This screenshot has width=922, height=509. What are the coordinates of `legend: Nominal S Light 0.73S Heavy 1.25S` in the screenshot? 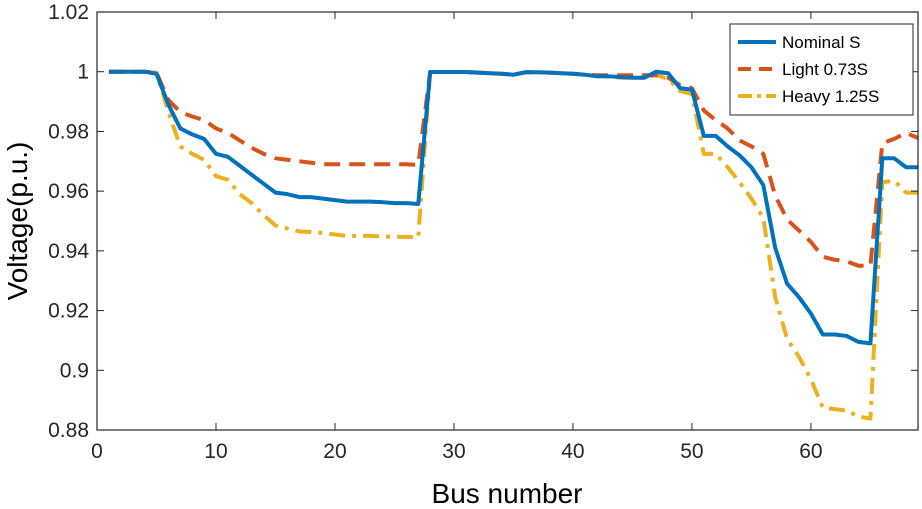 It's located at (821, 69).